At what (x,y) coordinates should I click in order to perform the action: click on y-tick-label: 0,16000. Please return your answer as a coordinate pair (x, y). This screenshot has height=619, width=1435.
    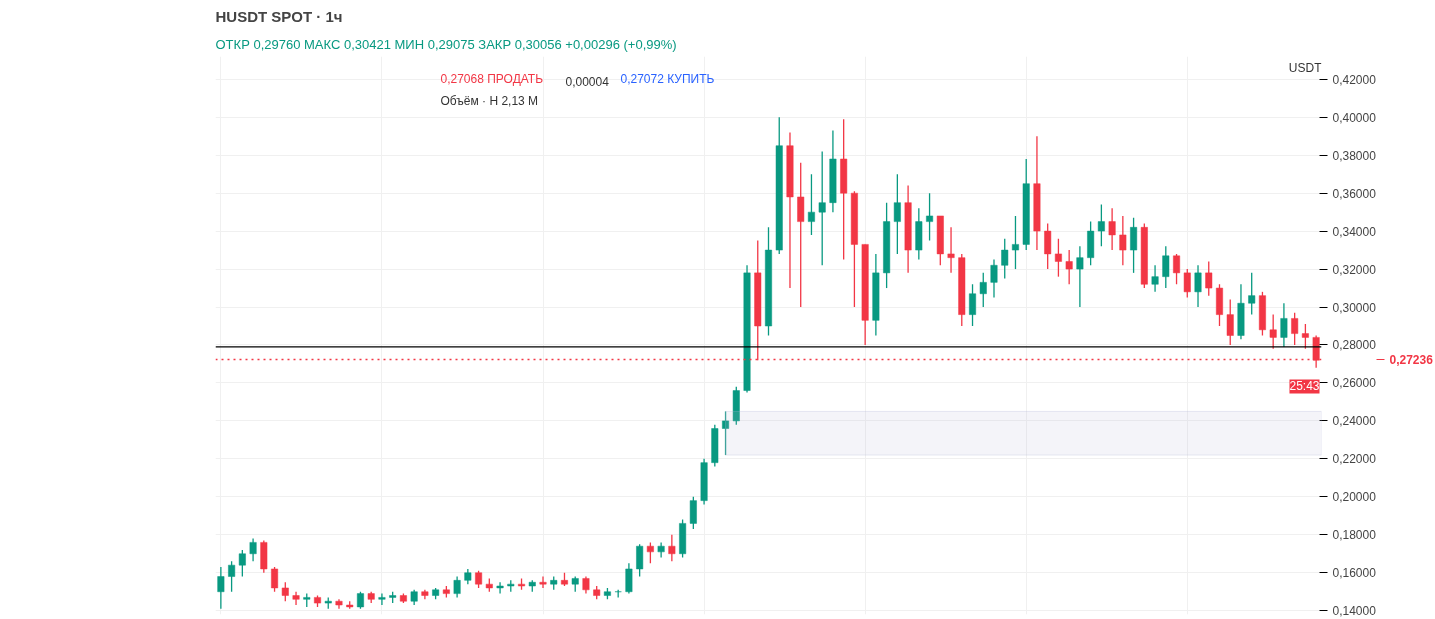
    Looking at the image, I should click on (1354, 573).